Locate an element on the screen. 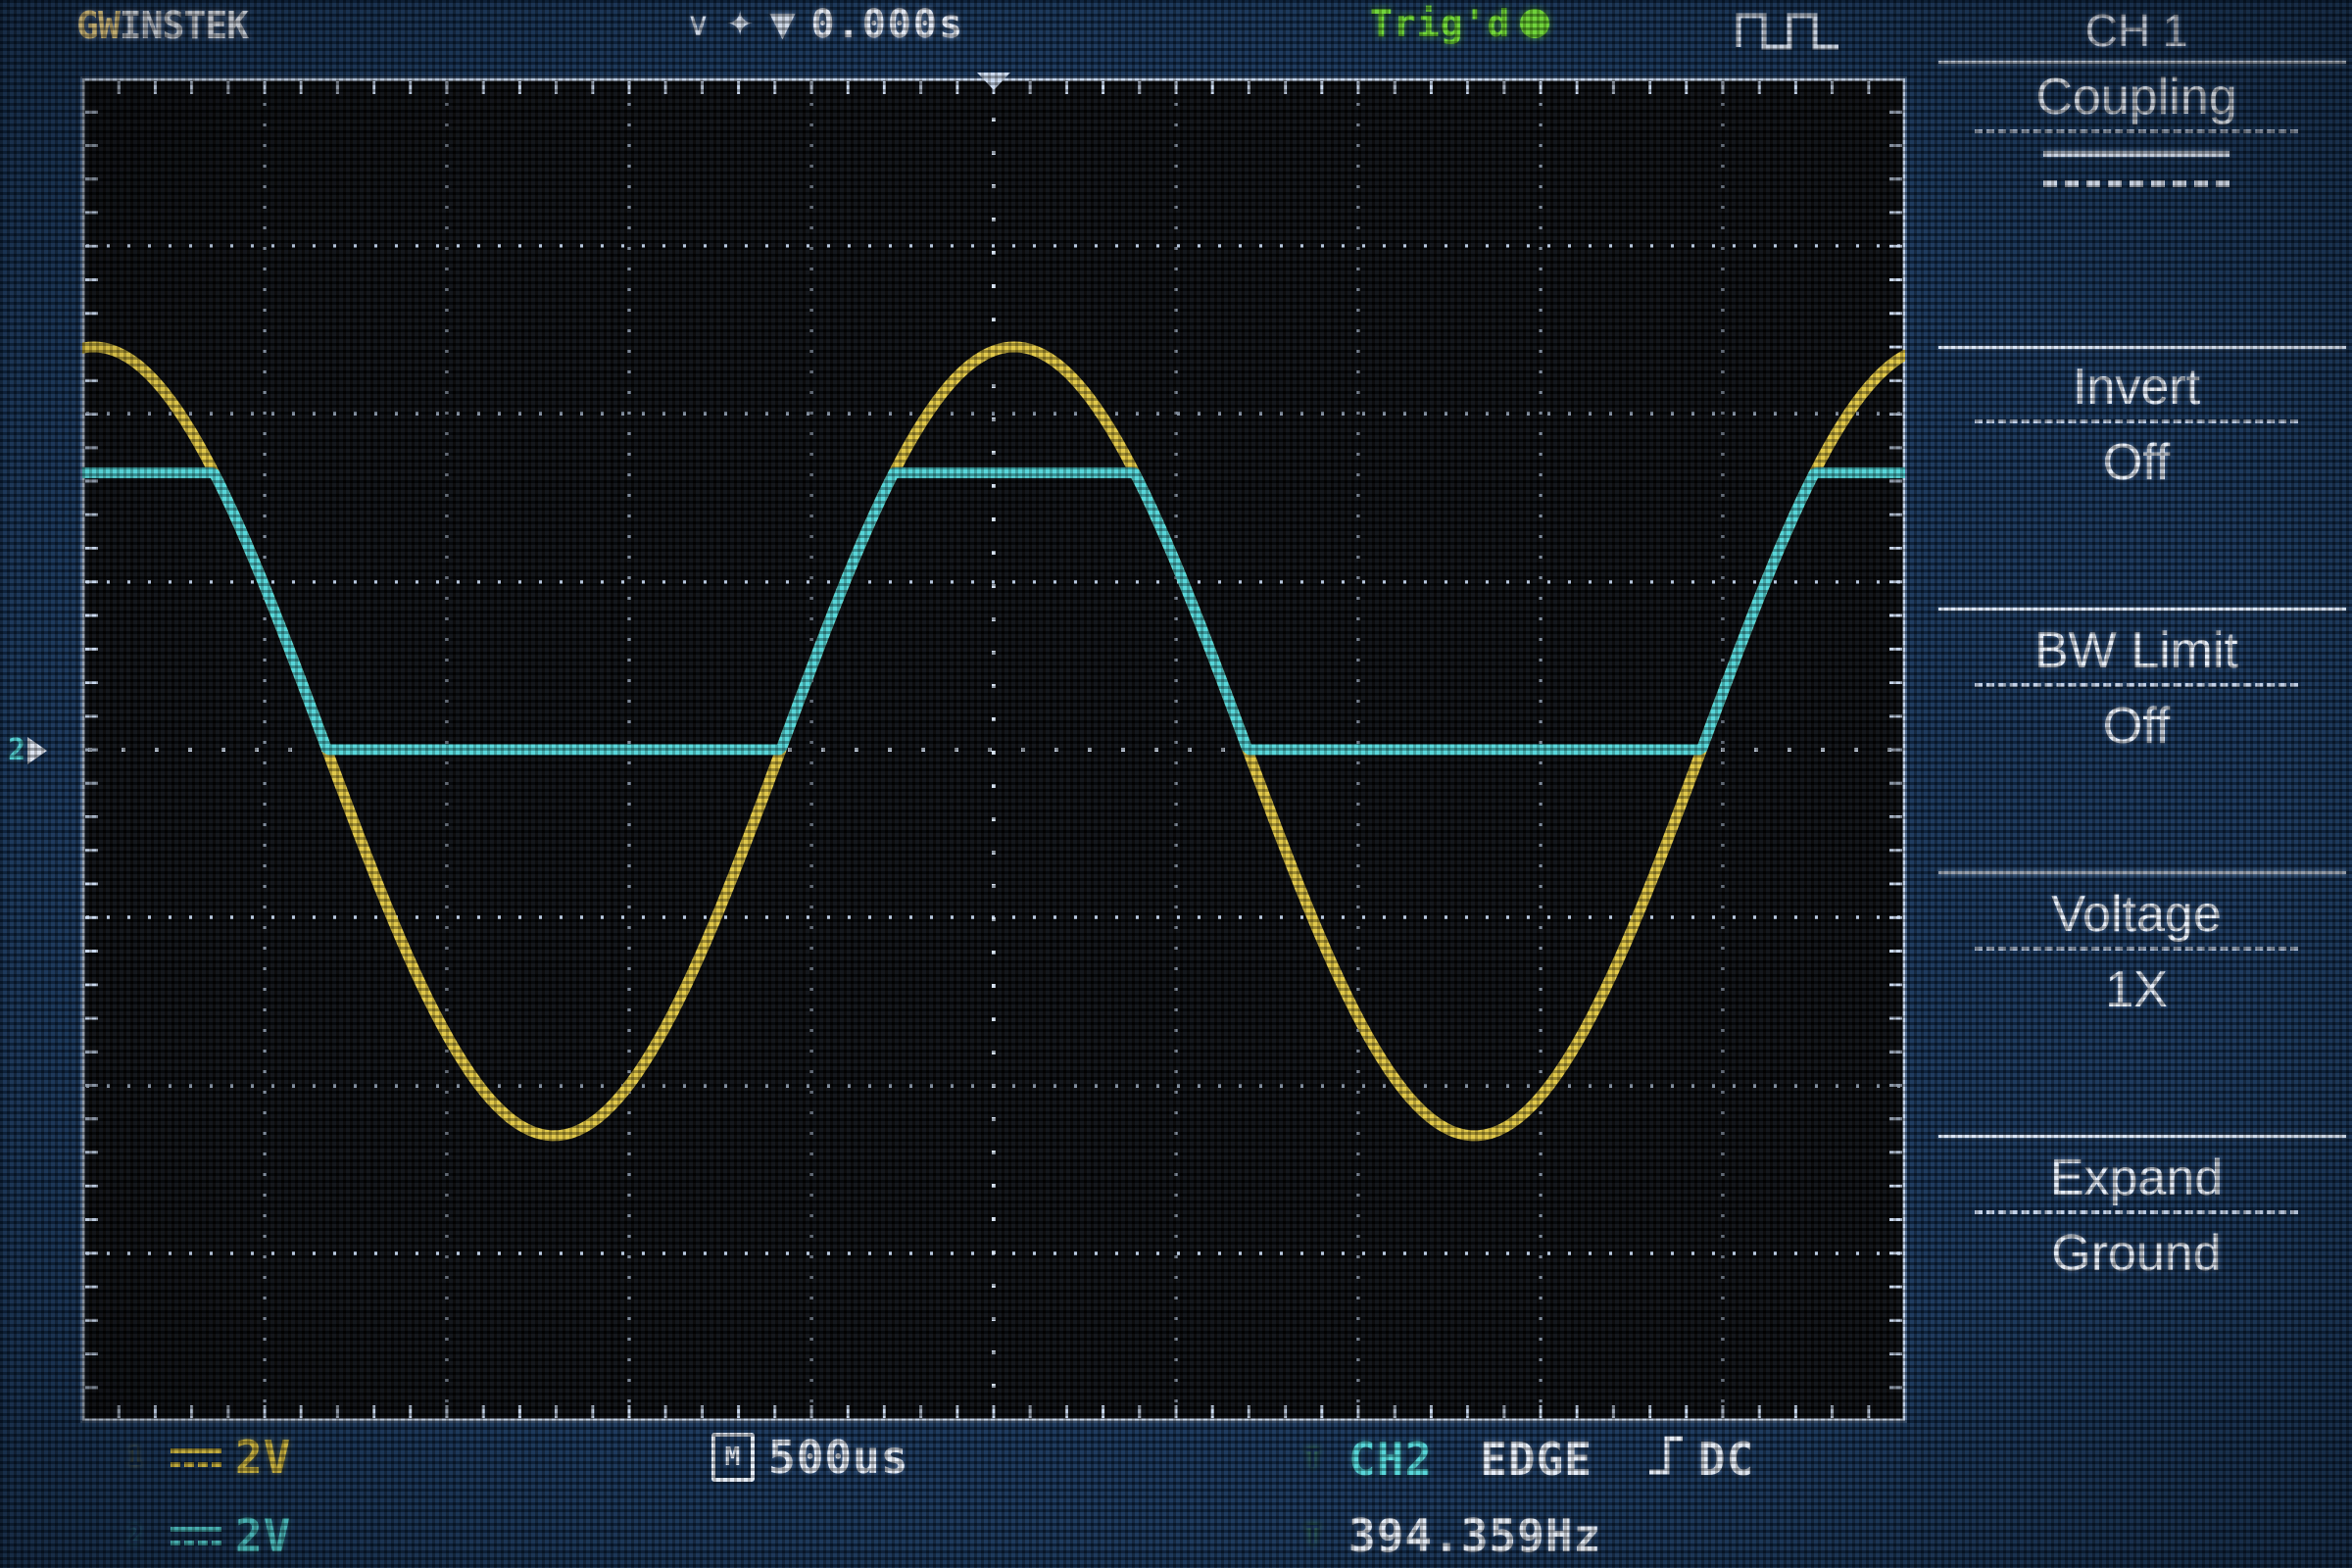 Image resolution: width=2352 pixels, height=1568 pixels. menu-item-invert-dashline is located at coordinates (2136, 421).